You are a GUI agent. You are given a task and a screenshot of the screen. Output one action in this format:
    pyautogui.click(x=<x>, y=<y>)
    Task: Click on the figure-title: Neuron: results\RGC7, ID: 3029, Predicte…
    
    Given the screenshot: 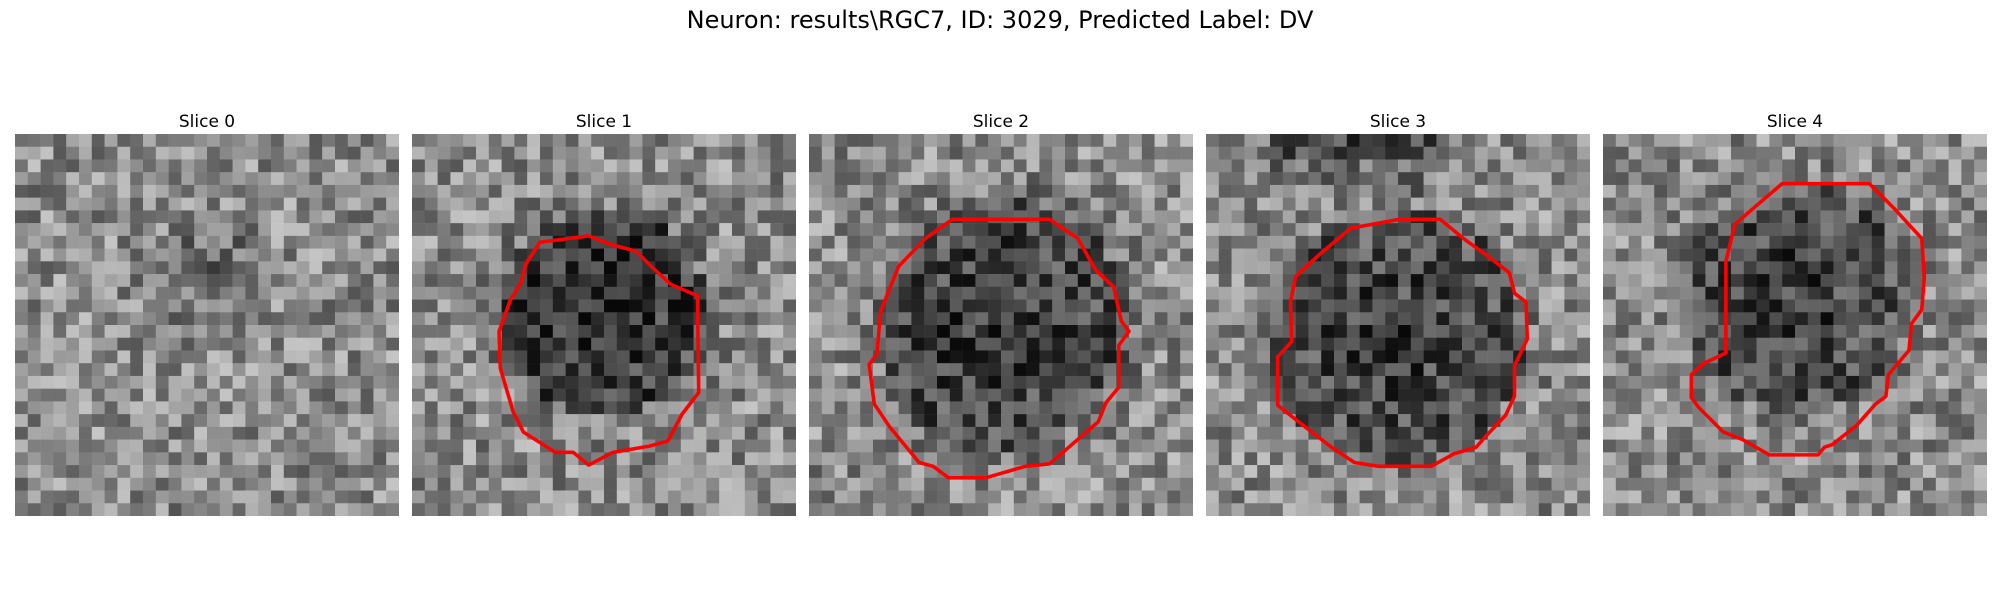 What is the action you would take?
    pyautogui.click(x=1000, y=20)
    